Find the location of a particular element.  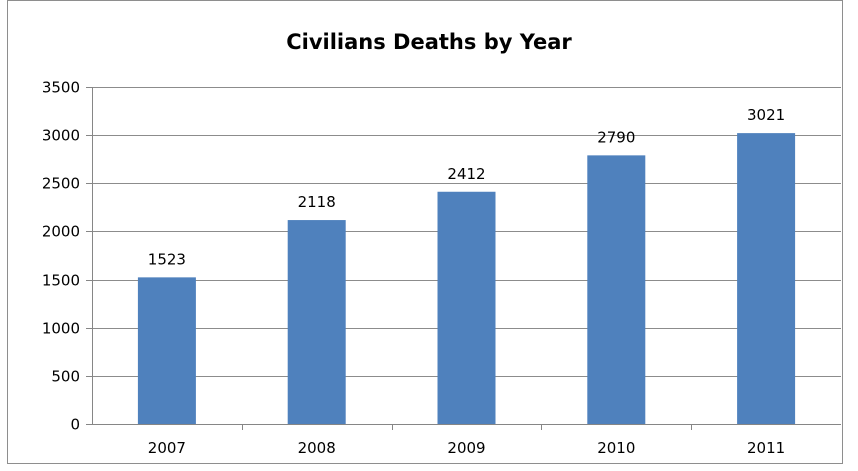

bar-2008 is located at coordinates (316, 322).